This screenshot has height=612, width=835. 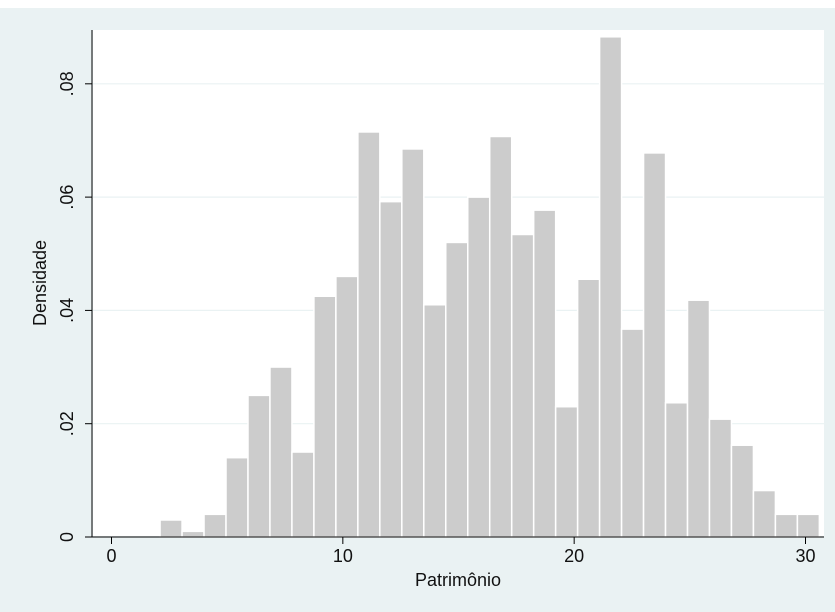 I want to click on x-axis-title: Patrimônio, so click(x=458, y=580).